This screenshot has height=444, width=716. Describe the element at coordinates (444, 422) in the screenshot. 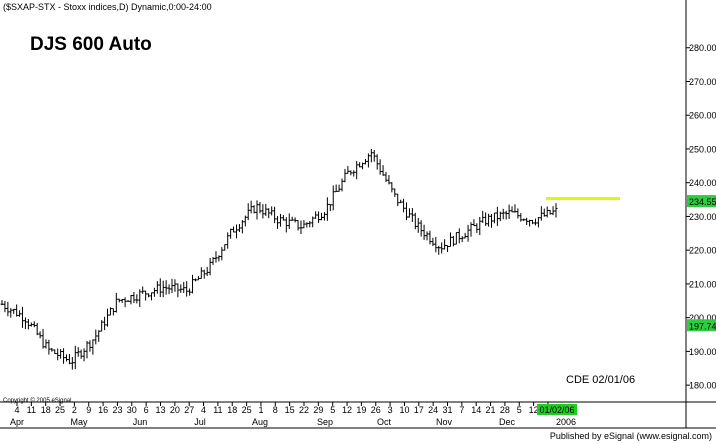

I see `month-label: Nov` at that location.